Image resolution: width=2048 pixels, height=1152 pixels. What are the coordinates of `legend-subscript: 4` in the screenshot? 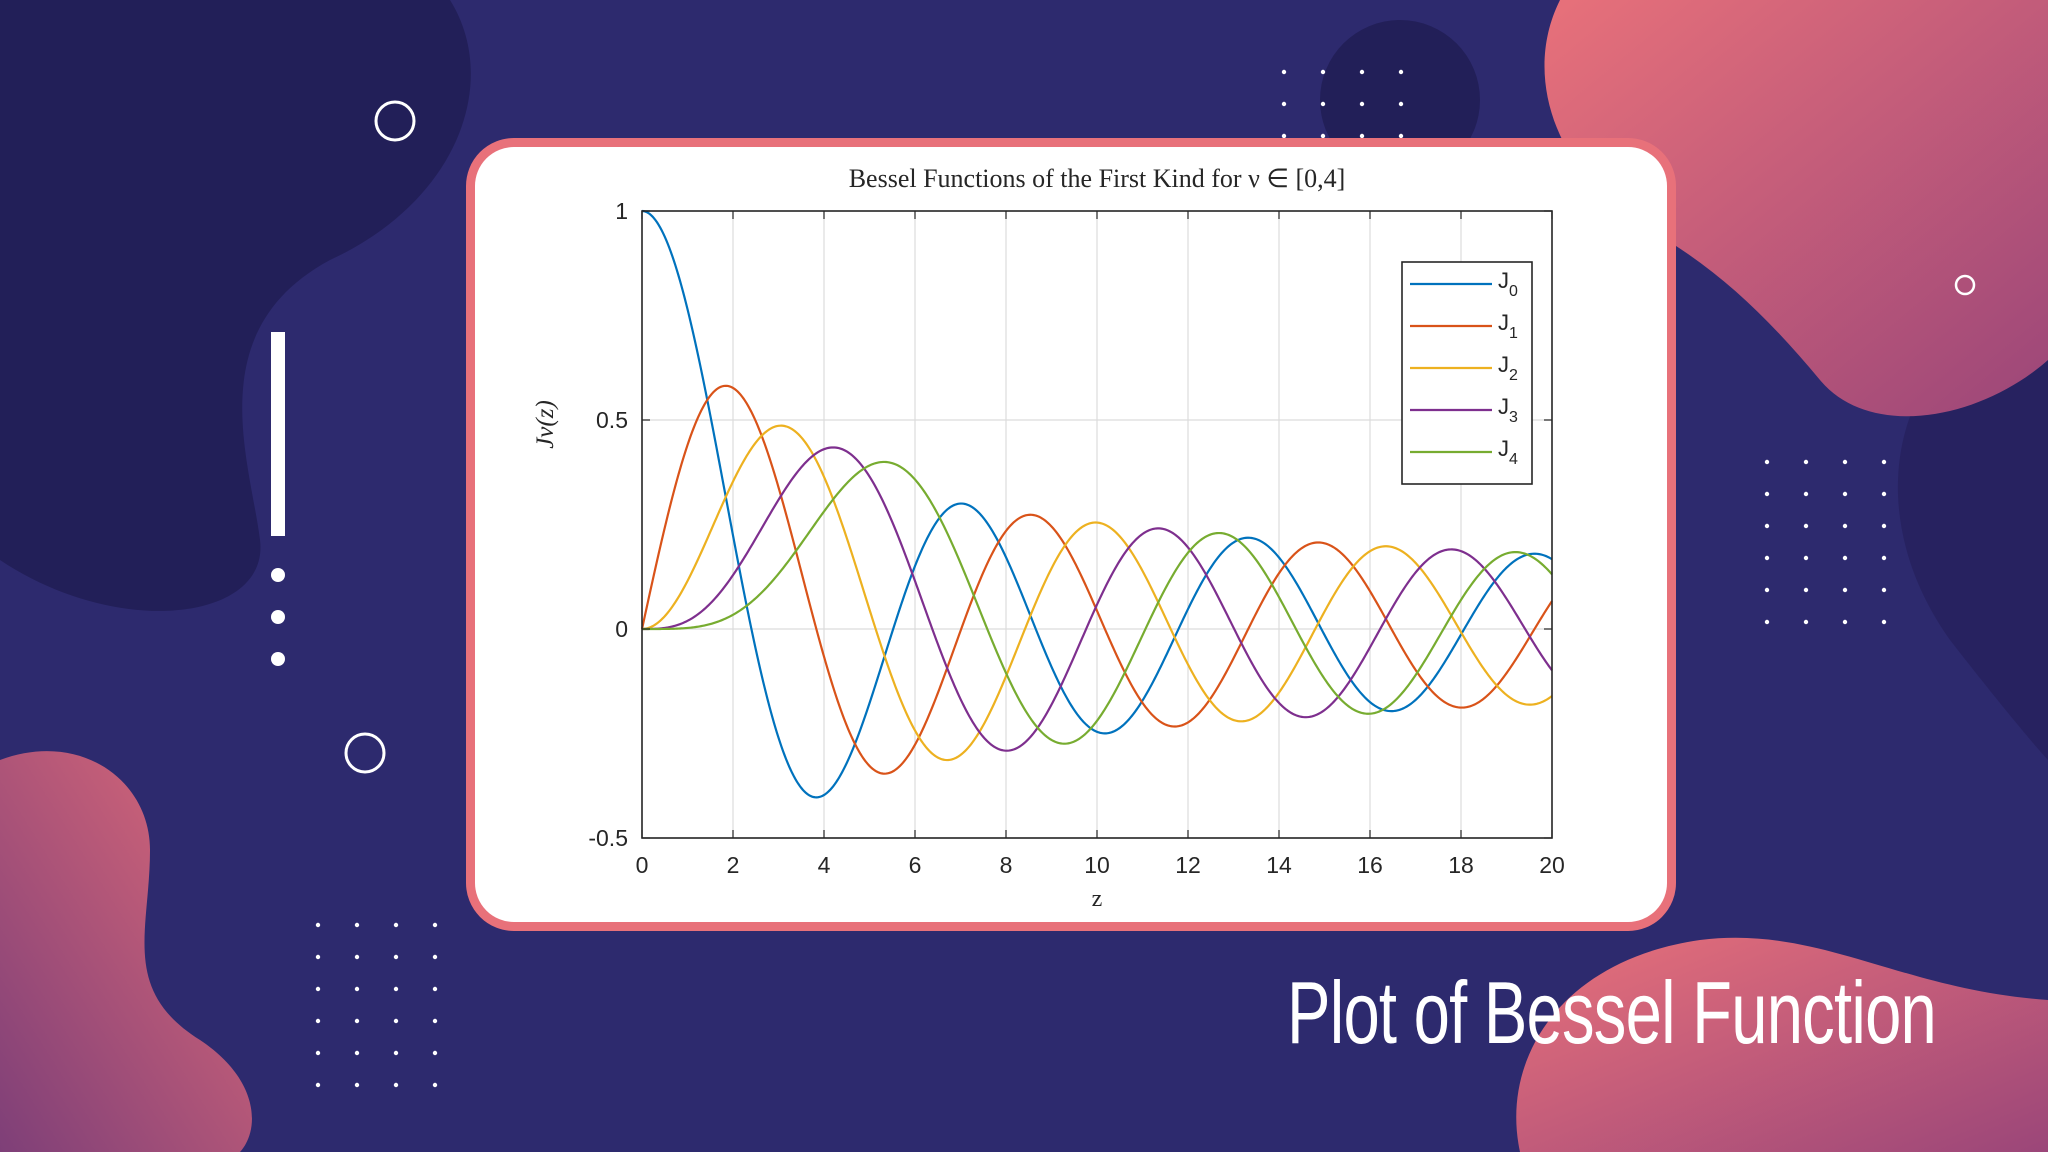 It's located at (1513, 459).